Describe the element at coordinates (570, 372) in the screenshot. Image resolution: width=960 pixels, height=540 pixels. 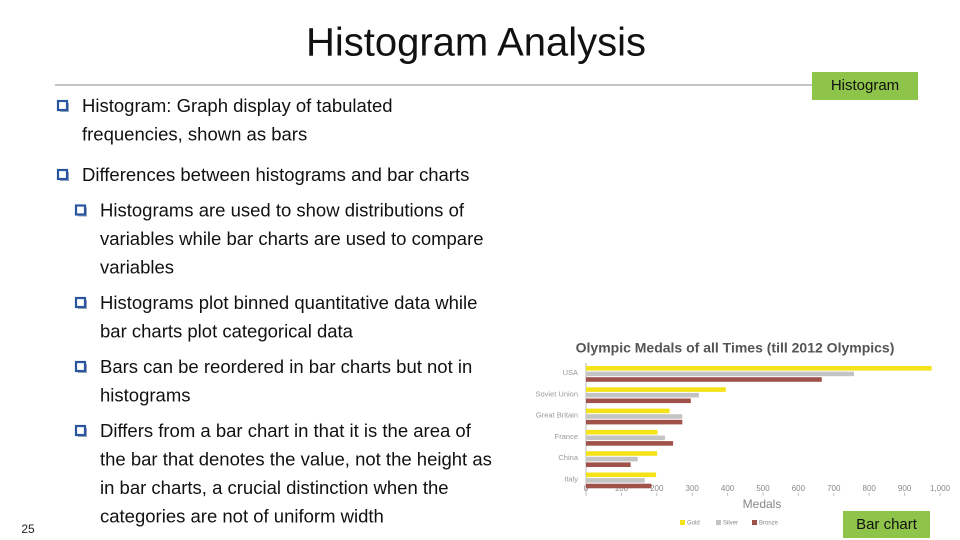
I see `y-tick-label: USA` at that location.